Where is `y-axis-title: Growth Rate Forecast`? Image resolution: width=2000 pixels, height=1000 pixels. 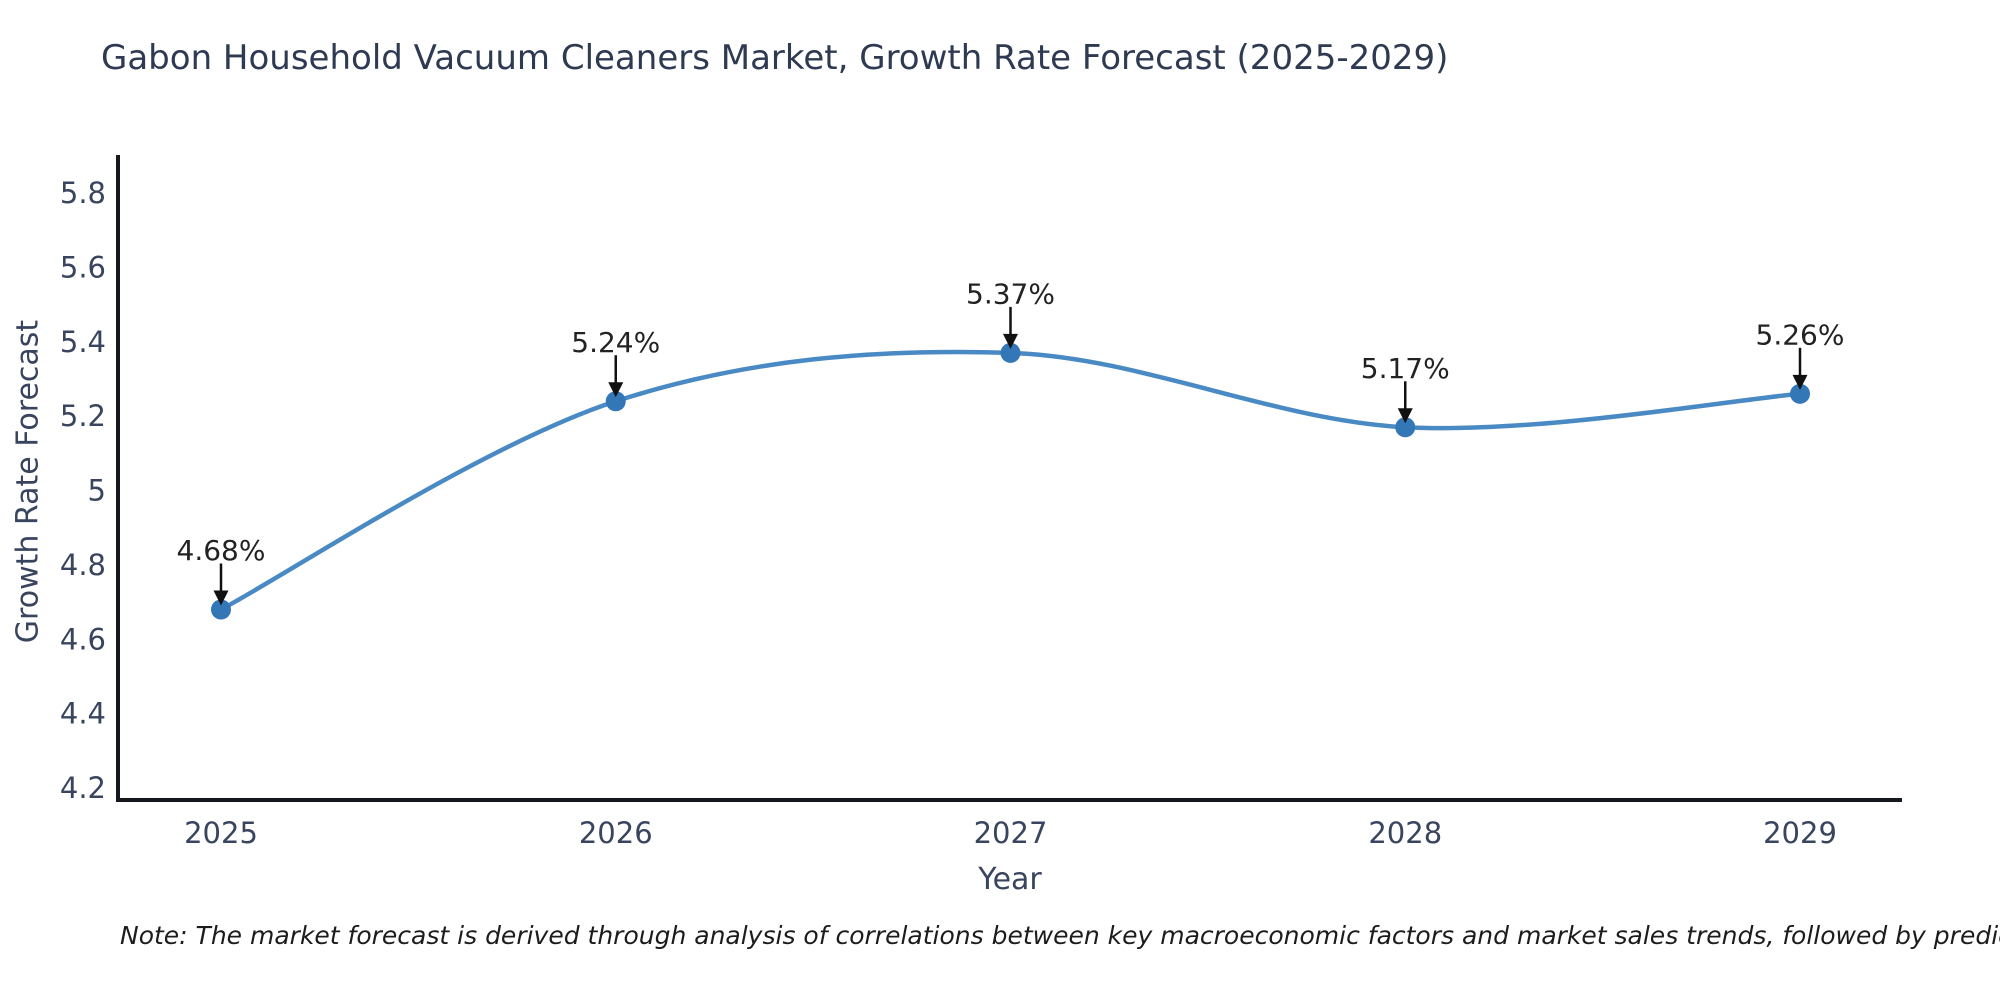 y-axis-title: Growth Rate Forecast is located at coordinates (28, 481).